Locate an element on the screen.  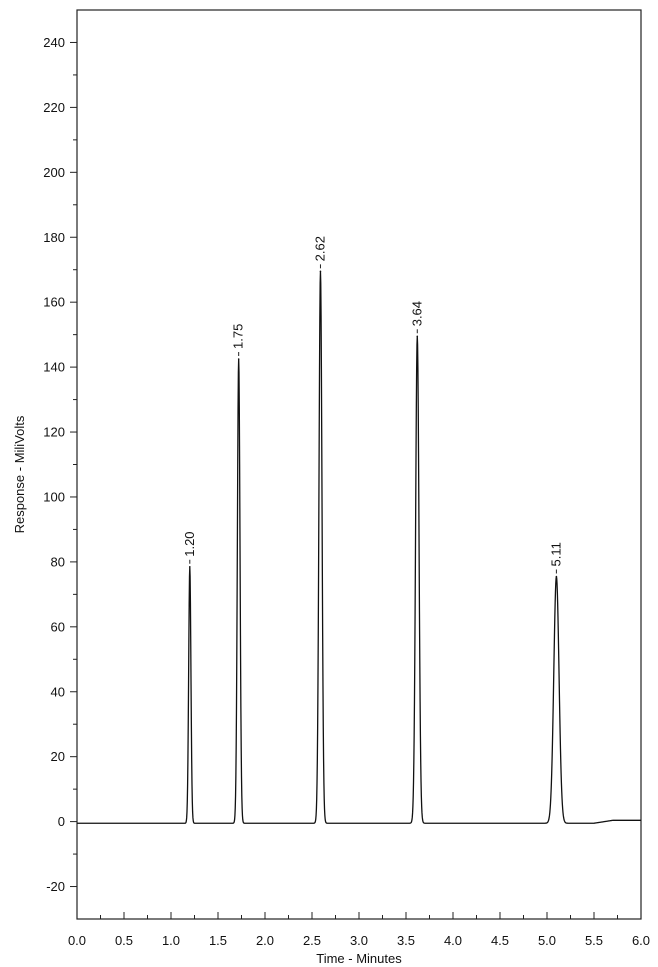
y-axis-title: Response - MiliVolts is located at coordinates (19, 474).